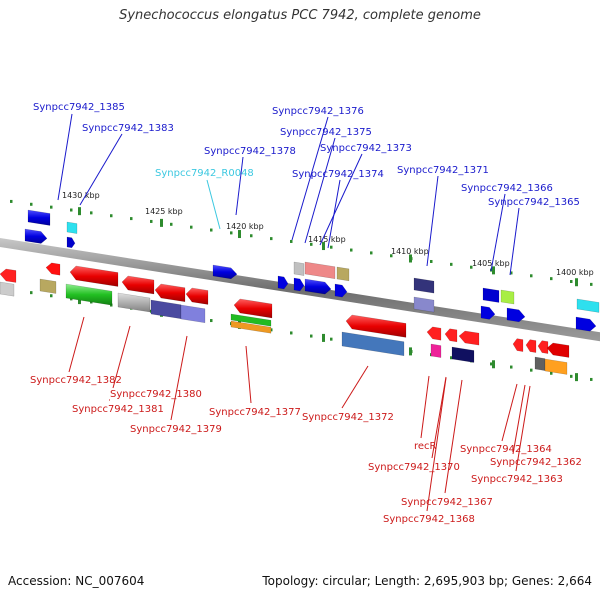  What do you see at coordinates (376, 326) in the screenshot?
I see `gene-1372-arrow` at bounding box center [376, 326].